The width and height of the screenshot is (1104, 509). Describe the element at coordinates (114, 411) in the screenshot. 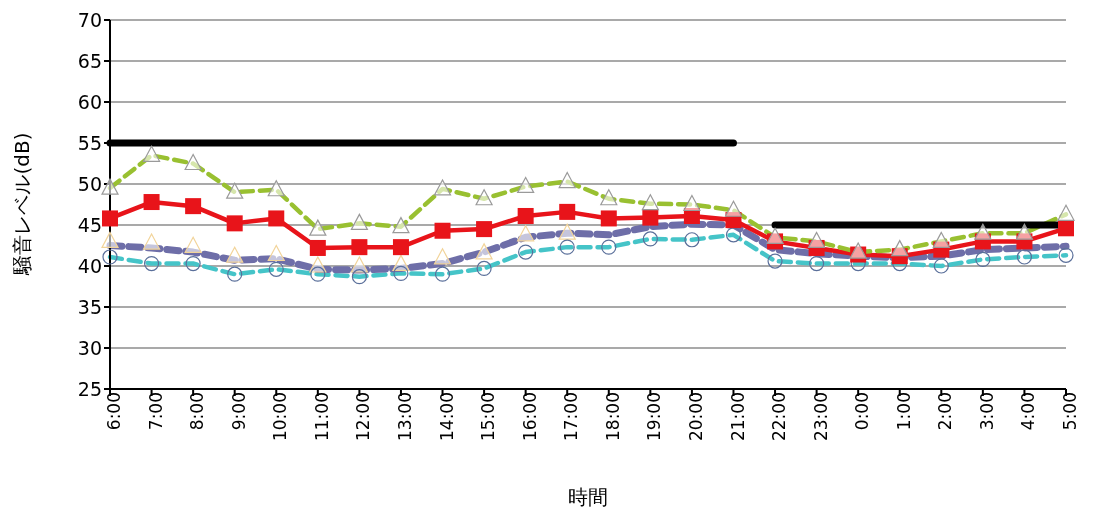

I see `x-tick-label: 6:00` at that location.